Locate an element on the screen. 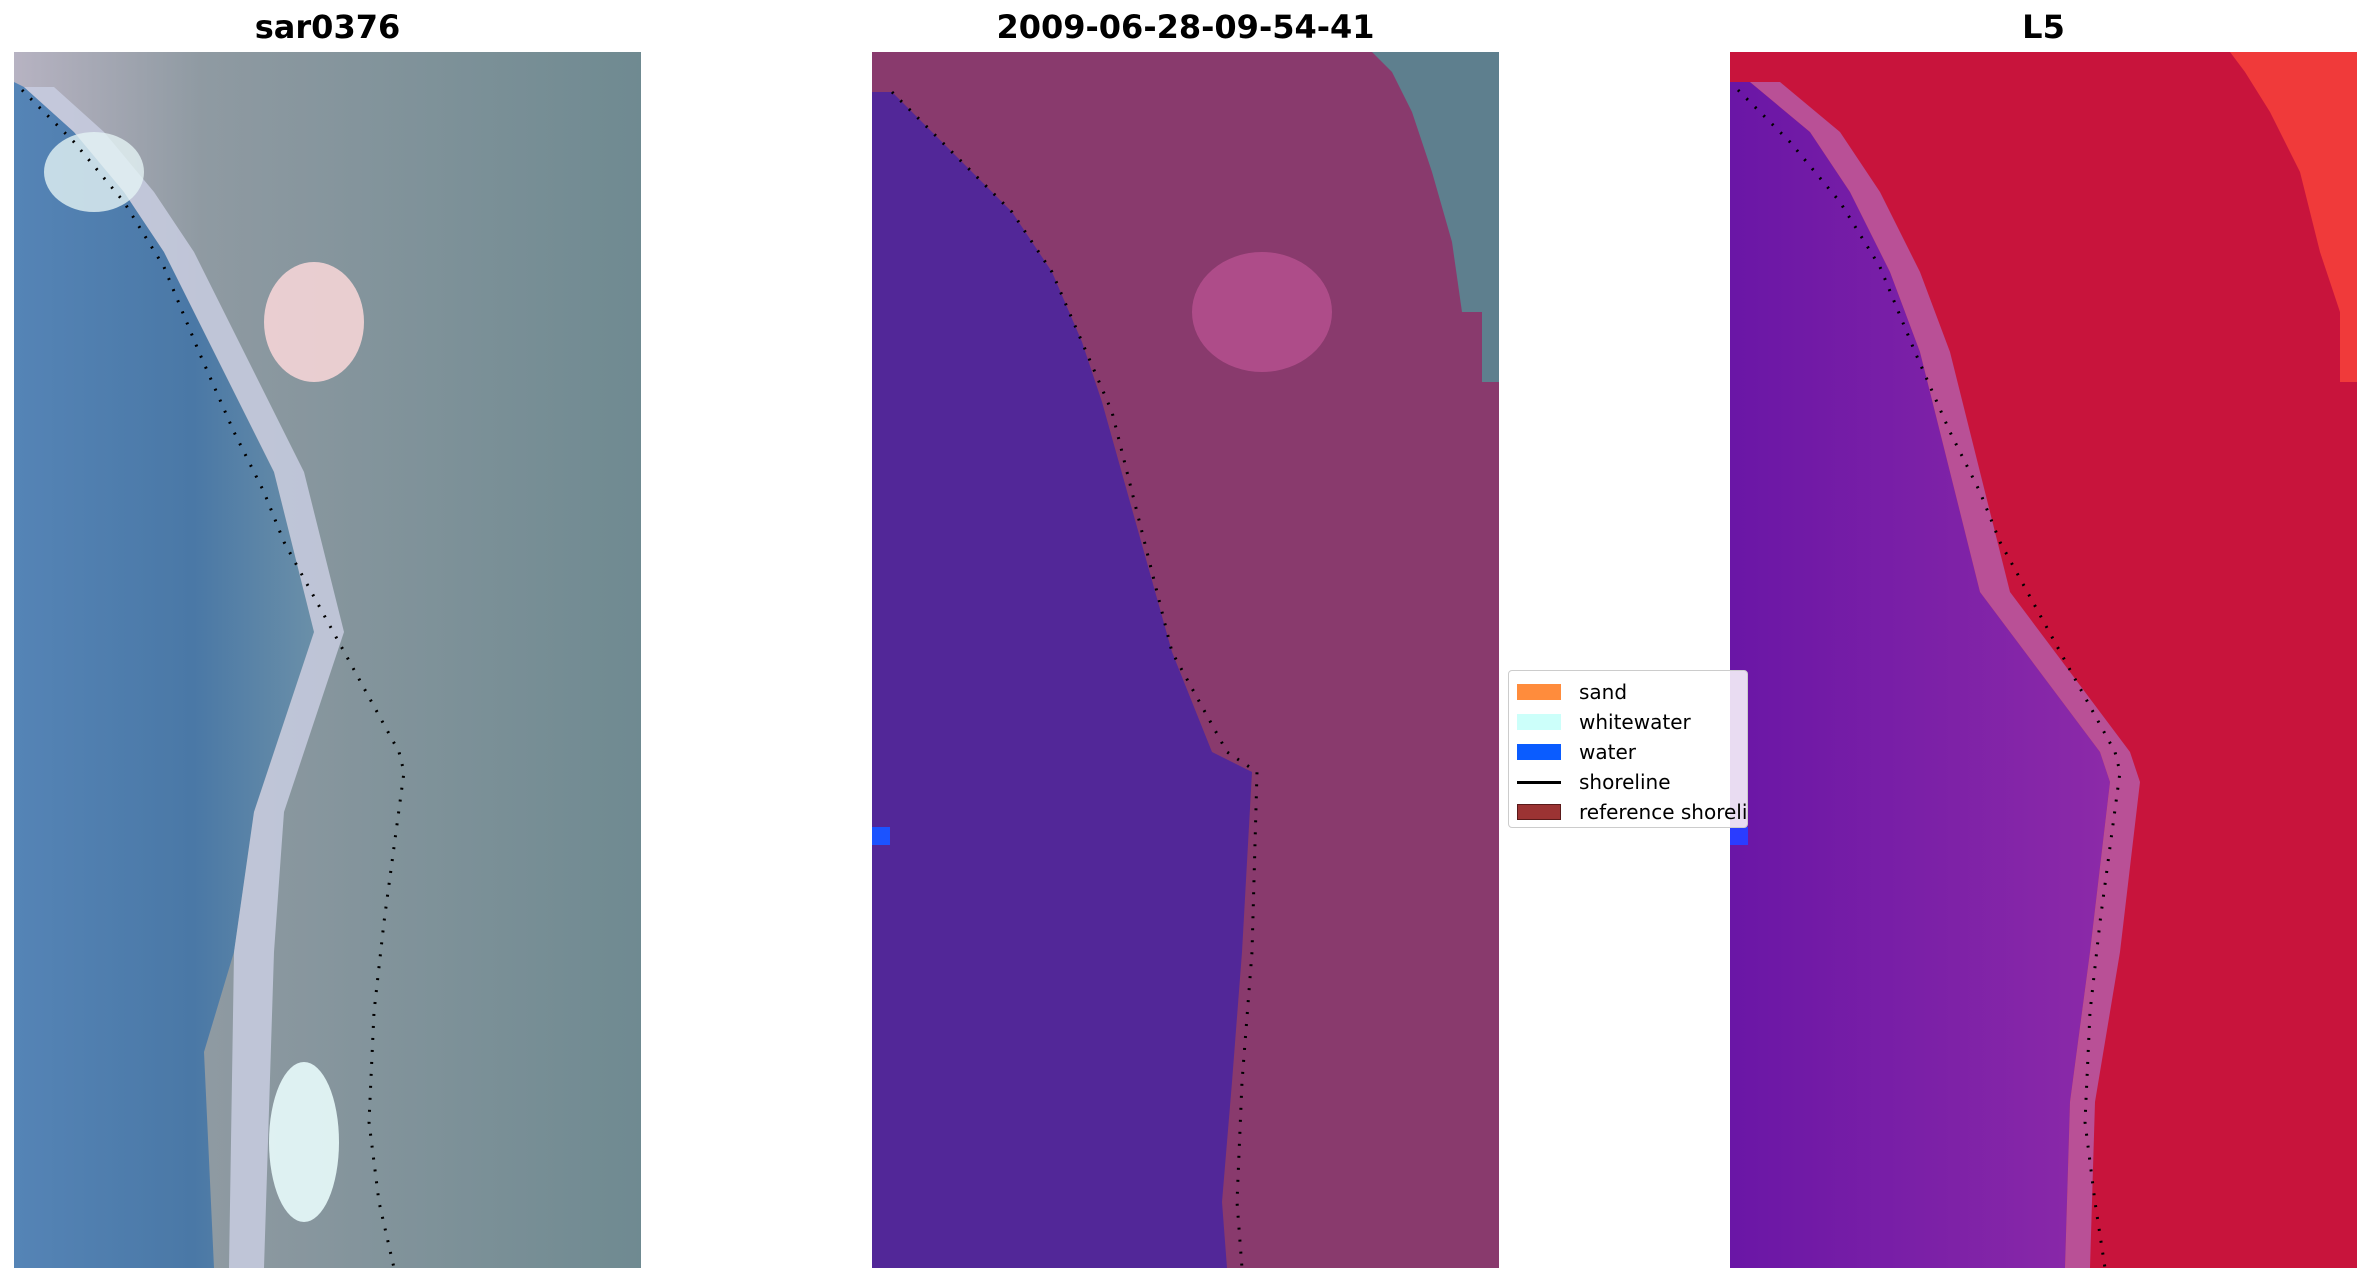  legend-label: reference shoreline is located at coordinates (1663, 812).